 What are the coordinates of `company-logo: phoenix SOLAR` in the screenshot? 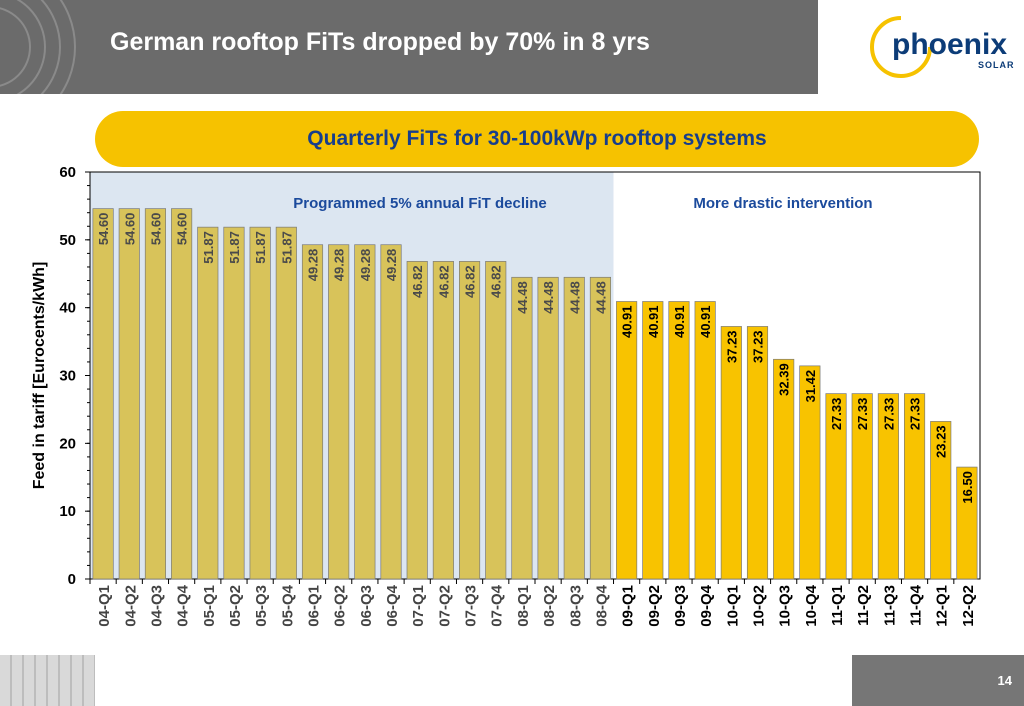 It's located at (921, 47).